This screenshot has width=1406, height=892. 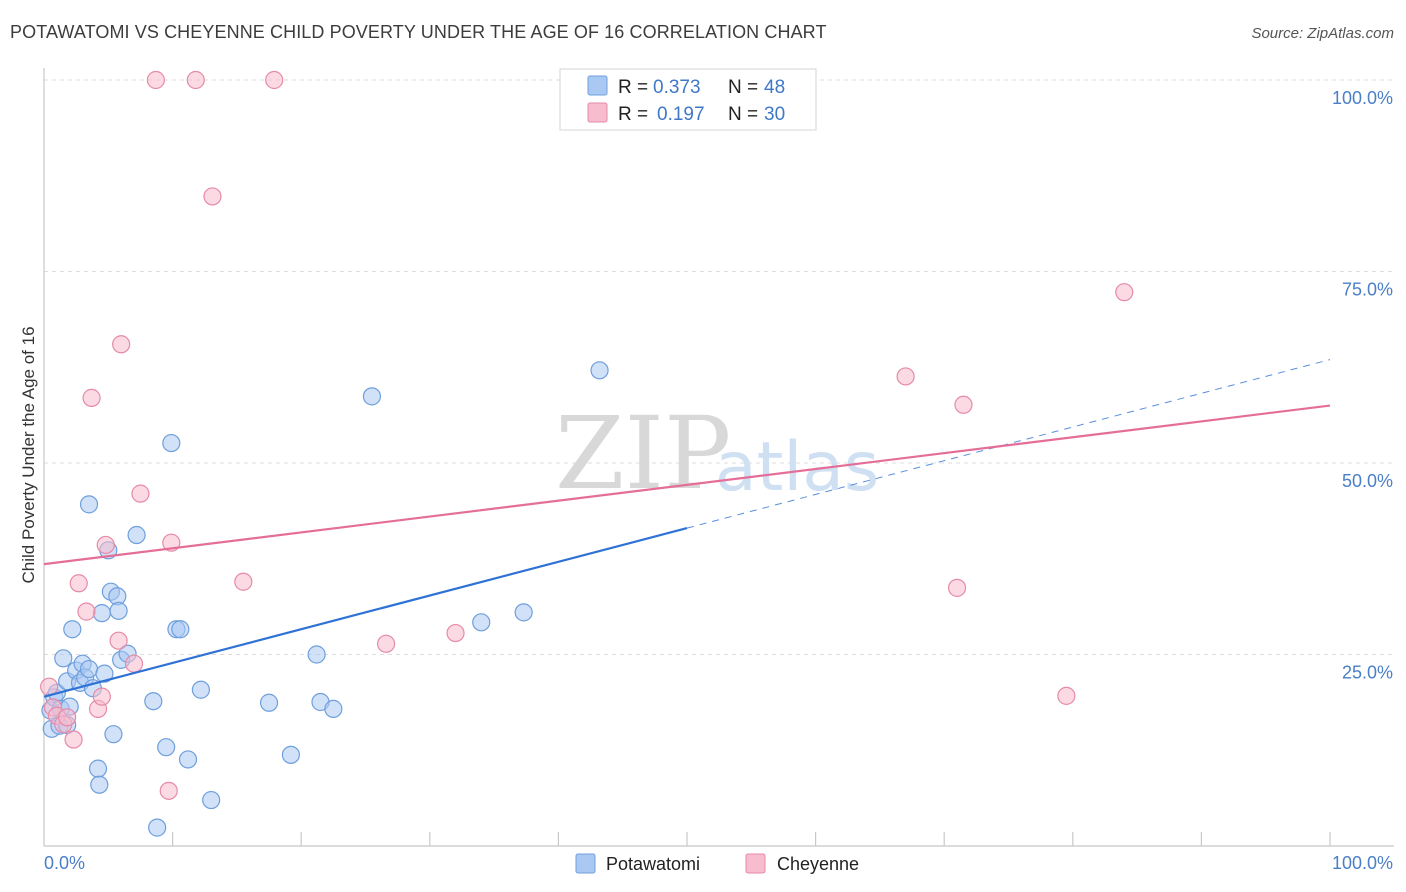 I want to click on watermark-zip: ZIP, so click(x=643, y=453).